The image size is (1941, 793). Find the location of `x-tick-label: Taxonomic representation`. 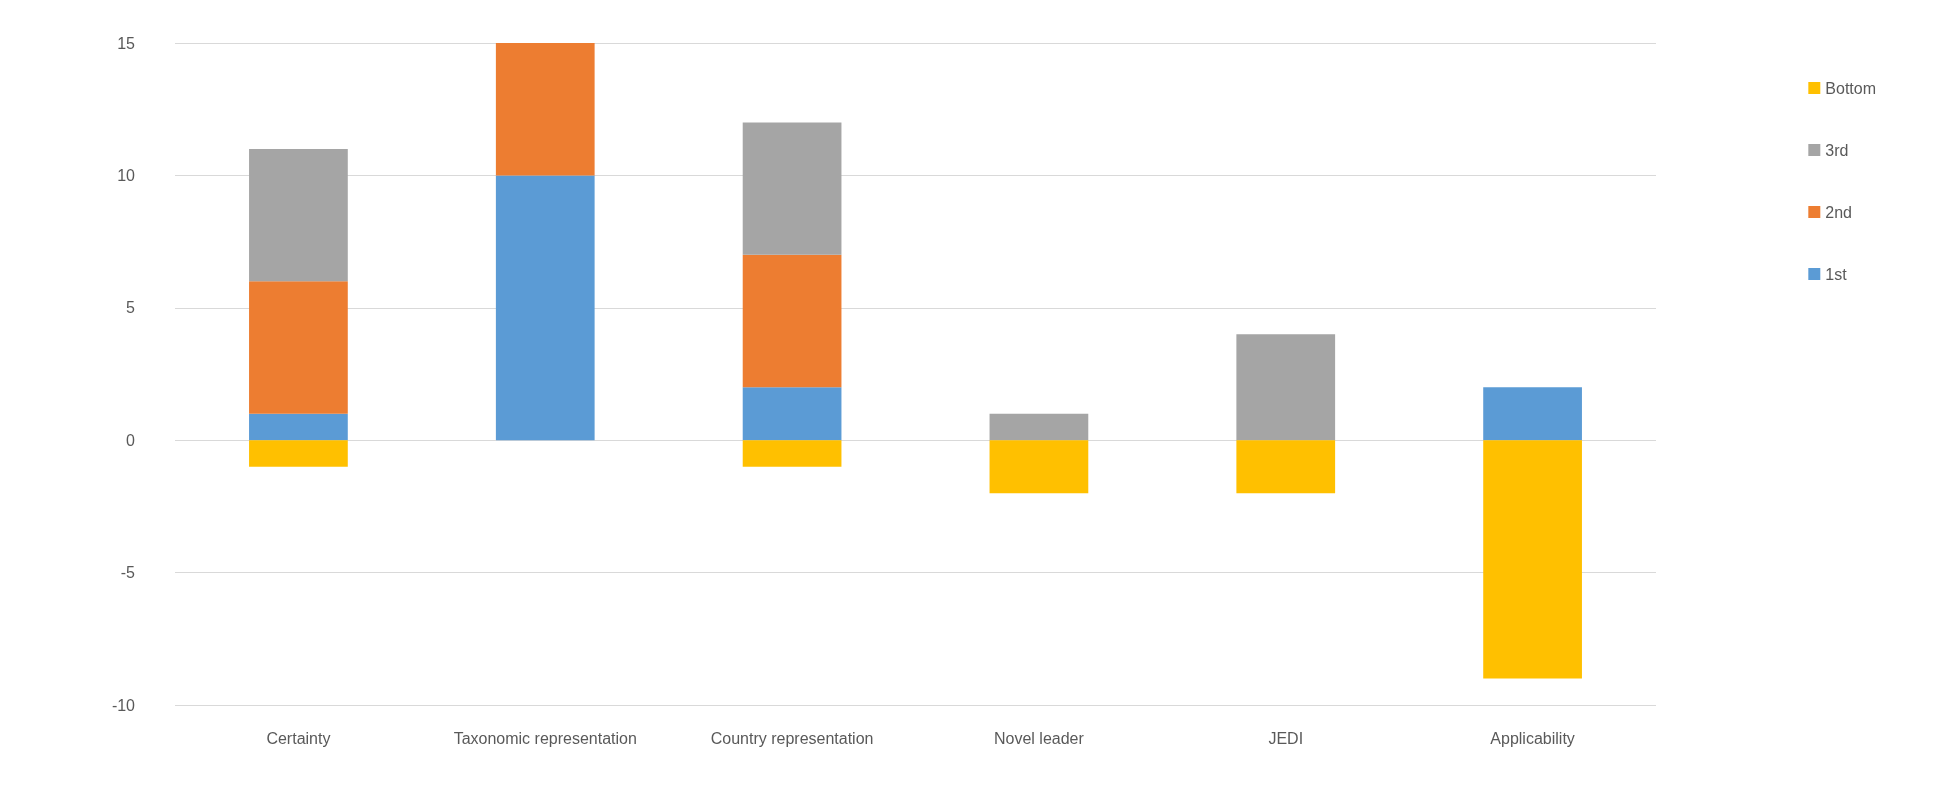

x-tick-label: Taxonomic representation is located at coordinates (545, 738).